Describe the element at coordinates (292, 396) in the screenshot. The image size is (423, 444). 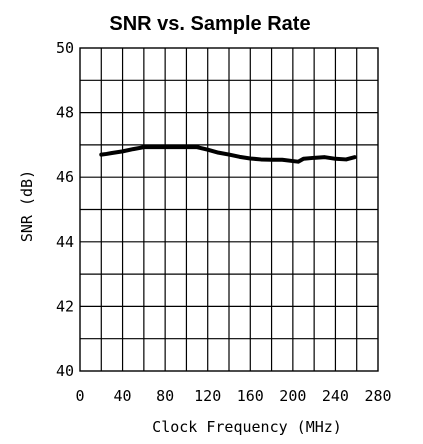
I see `x-tick-label: 200` at that location.